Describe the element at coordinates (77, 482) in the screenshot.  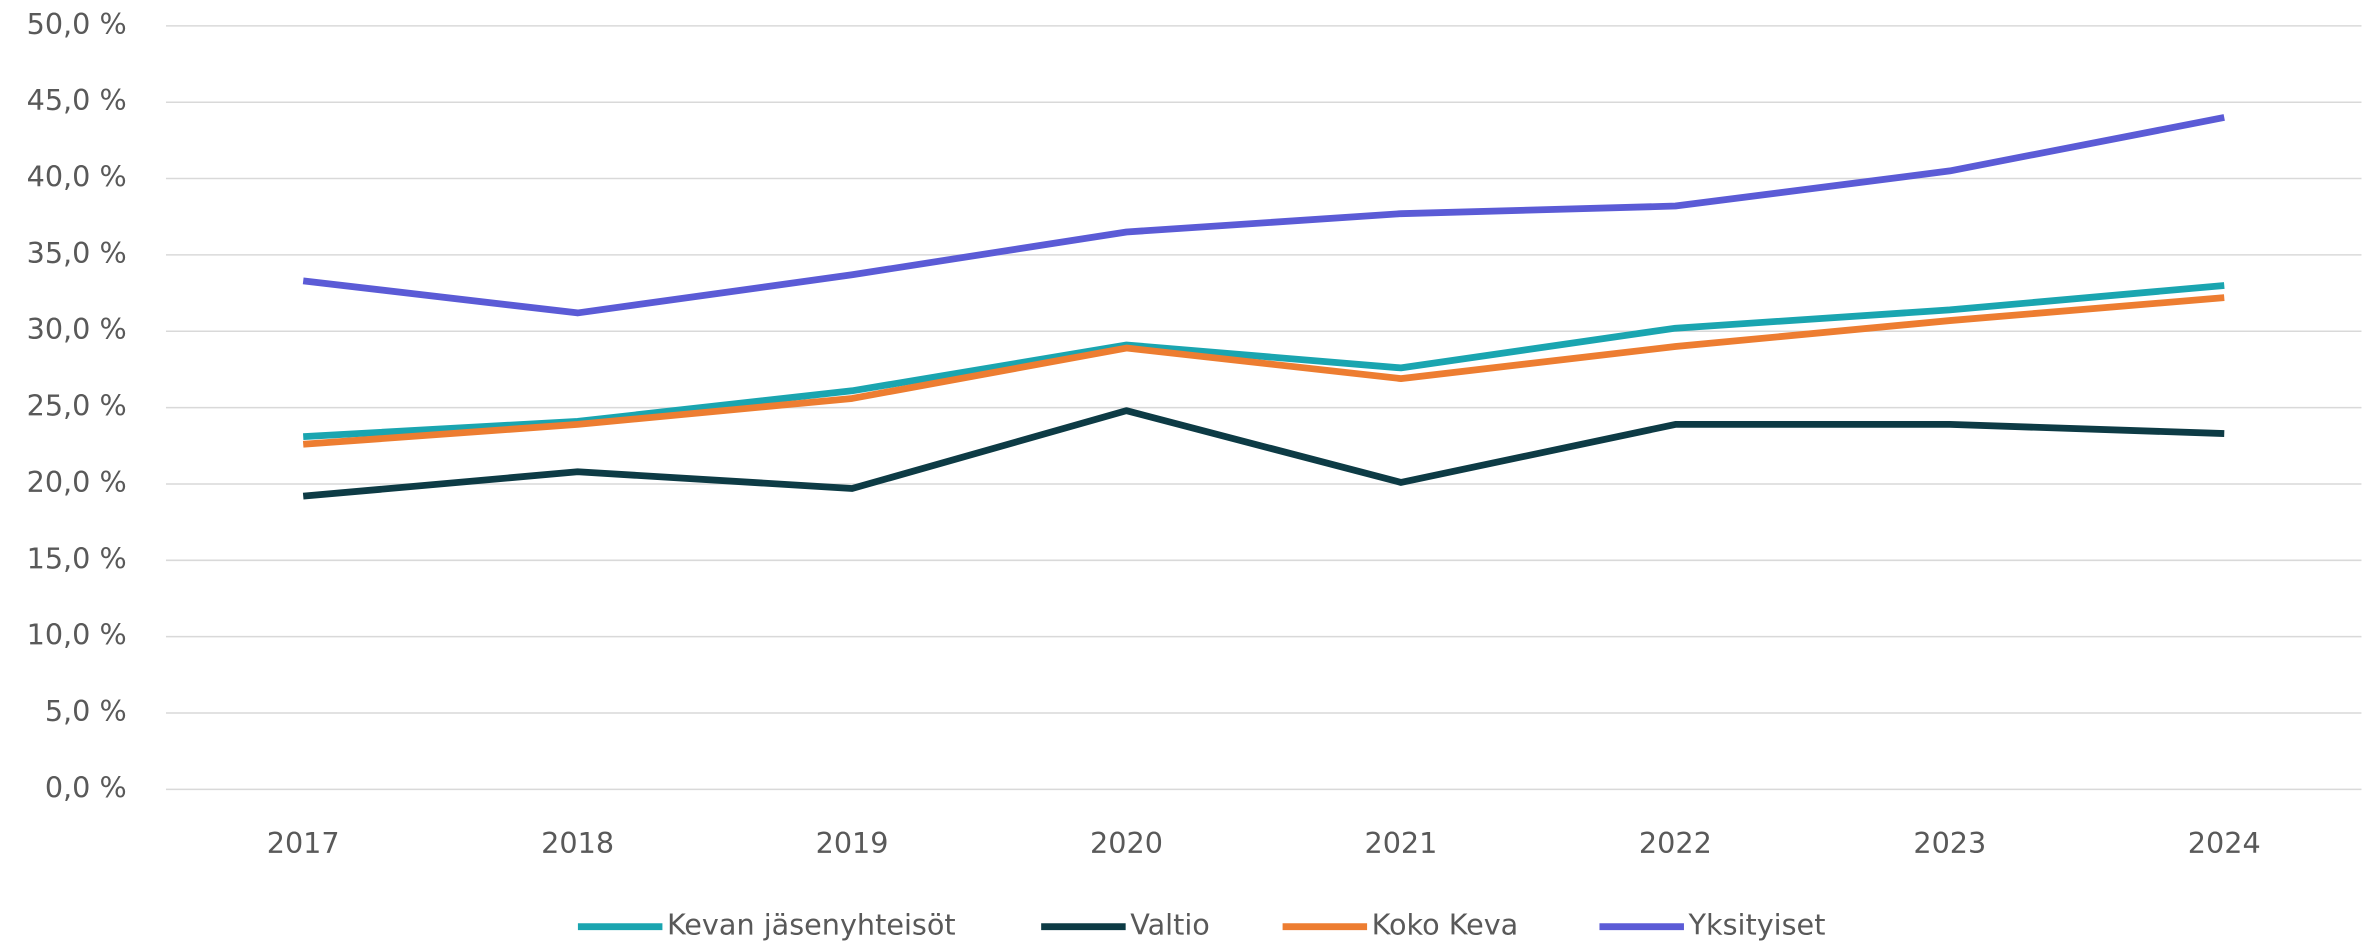
I see `y-tick-label: 20,0 %` at that location.